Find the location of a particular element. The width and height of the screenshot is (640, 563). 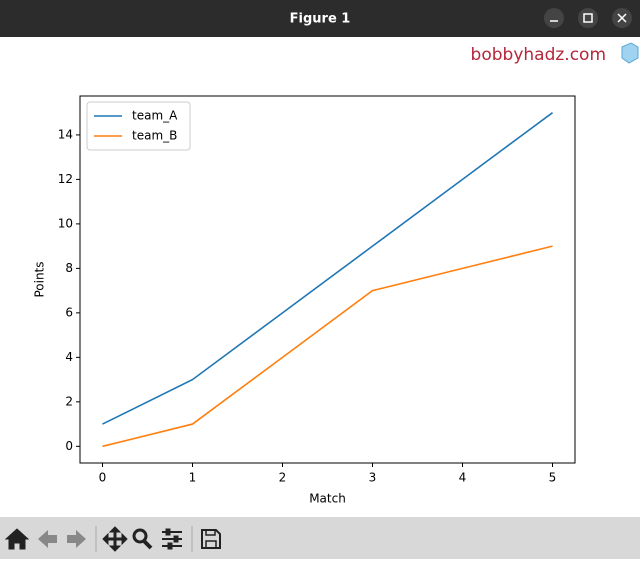

home-button is located at coordinates (17, 539).